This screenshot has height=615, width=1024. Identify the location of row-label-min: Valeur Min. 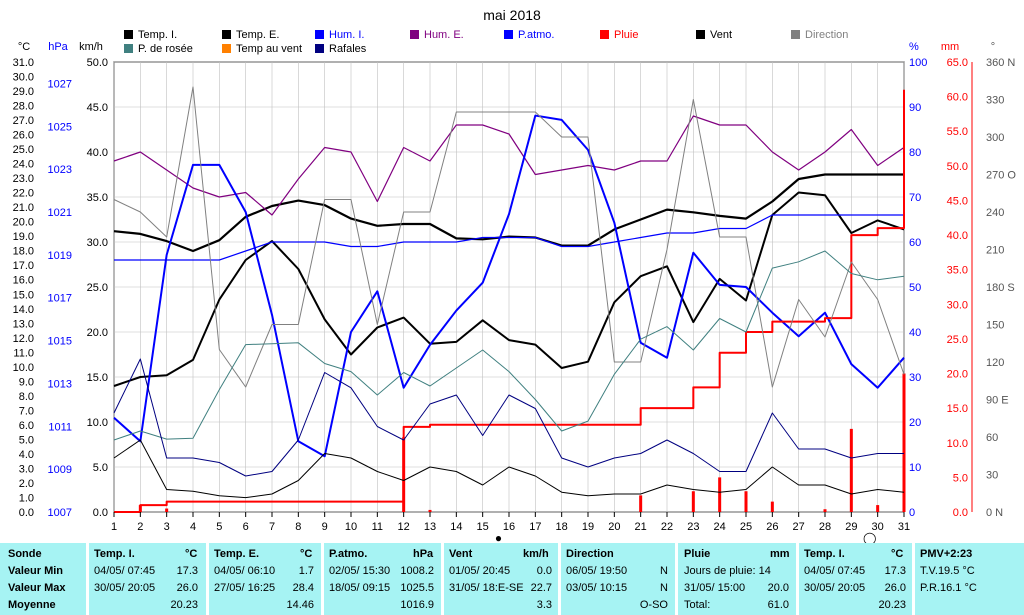
(36, 571).